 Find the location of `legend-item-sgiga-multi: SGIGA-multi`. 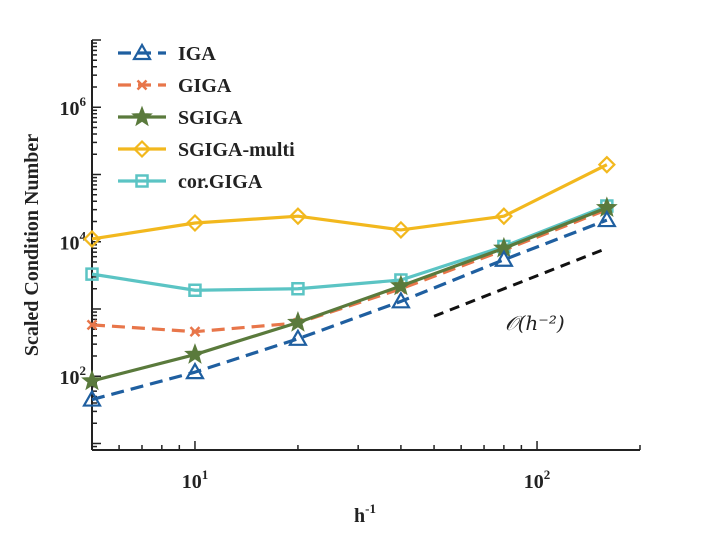

legend-item-sgiga-multi: SGIGA-multi is located at coordinates (206, 150).